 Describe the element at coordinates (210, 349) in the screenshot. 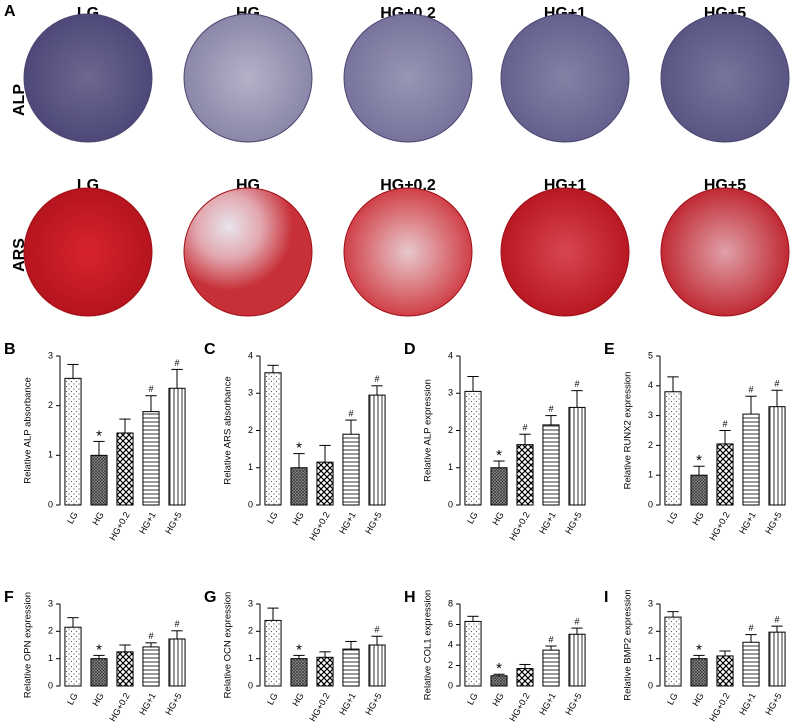

I see `panel-label: C` at that location.